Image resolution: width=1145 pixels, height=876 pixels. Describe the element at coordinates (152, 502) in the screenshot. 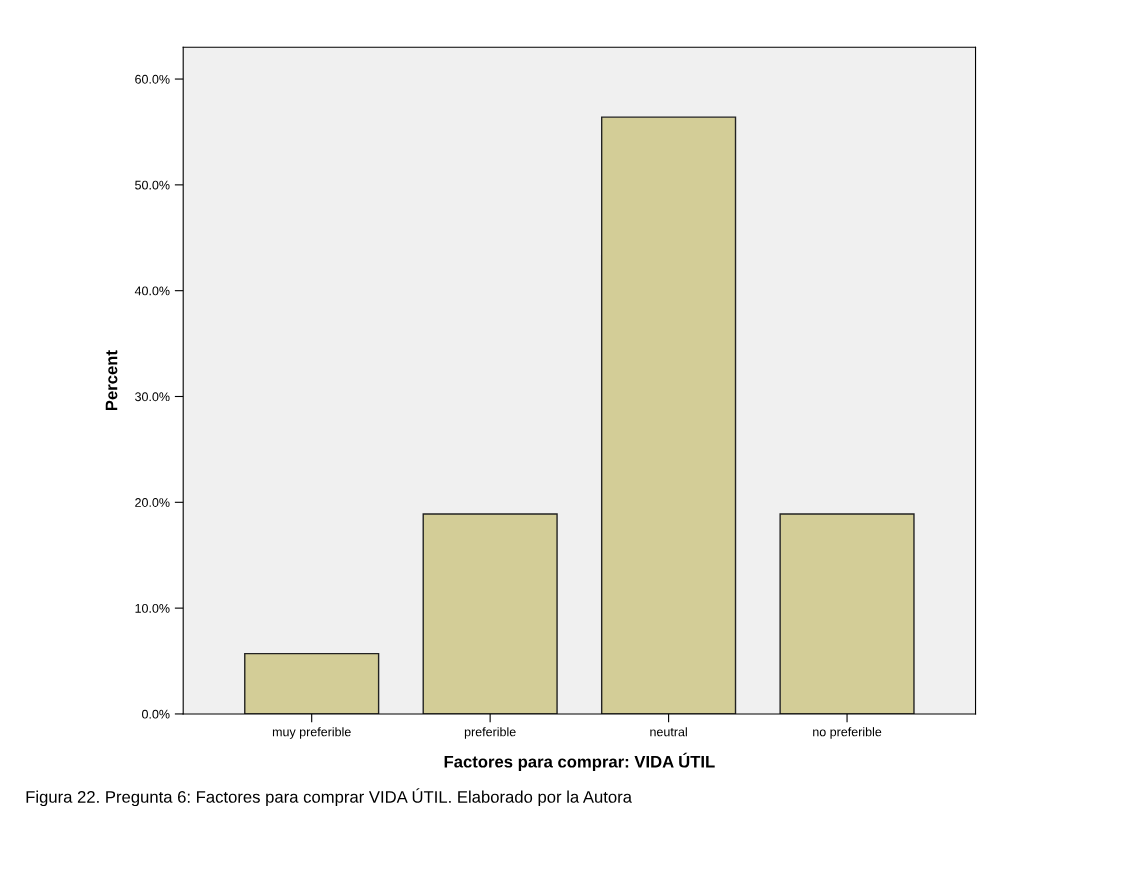

I see `y-tick-label: 20.0%` at that location.